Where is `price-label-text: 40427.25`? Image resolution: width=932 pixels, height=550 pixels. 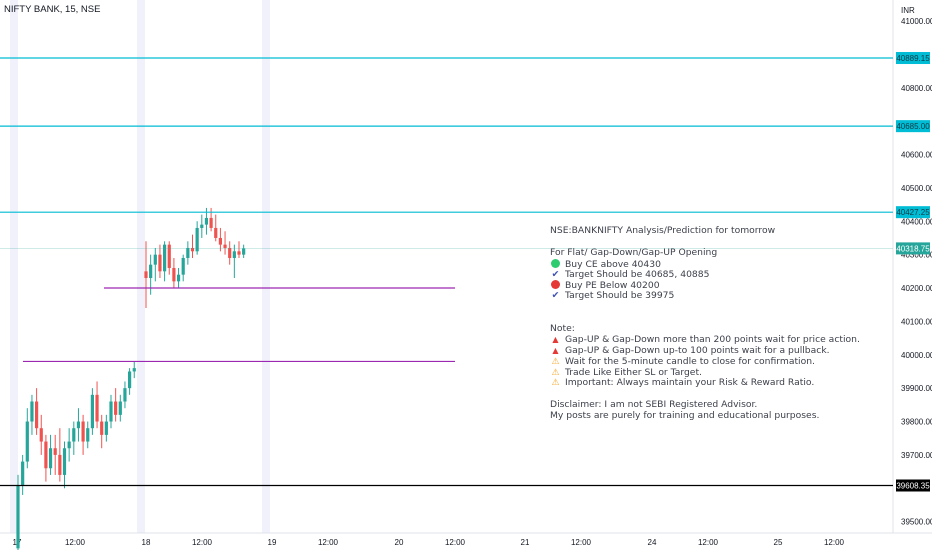 price-label-text: 40427.25 is located at coordinates (913, 212).